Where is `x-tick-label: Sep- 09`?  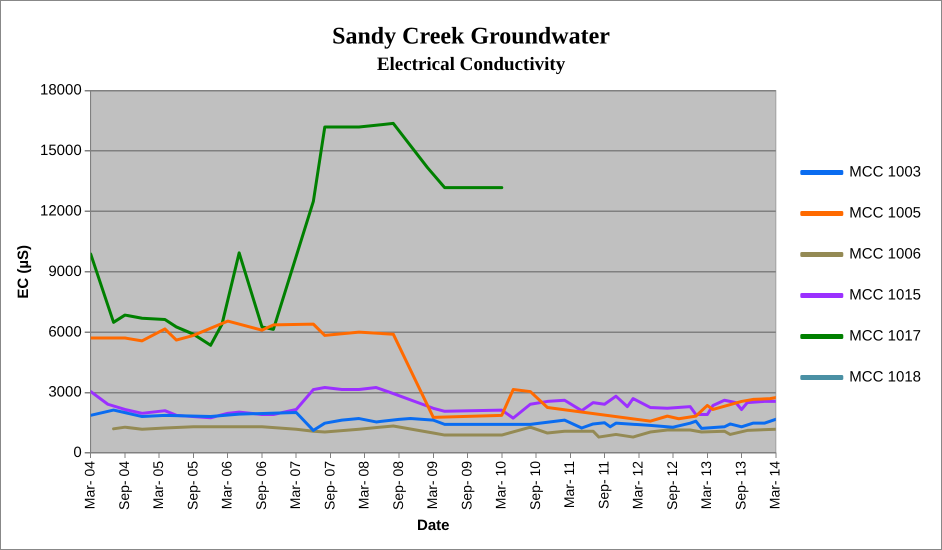
x-tick-label: Sep- 09 is located at coordinates (466, 485).